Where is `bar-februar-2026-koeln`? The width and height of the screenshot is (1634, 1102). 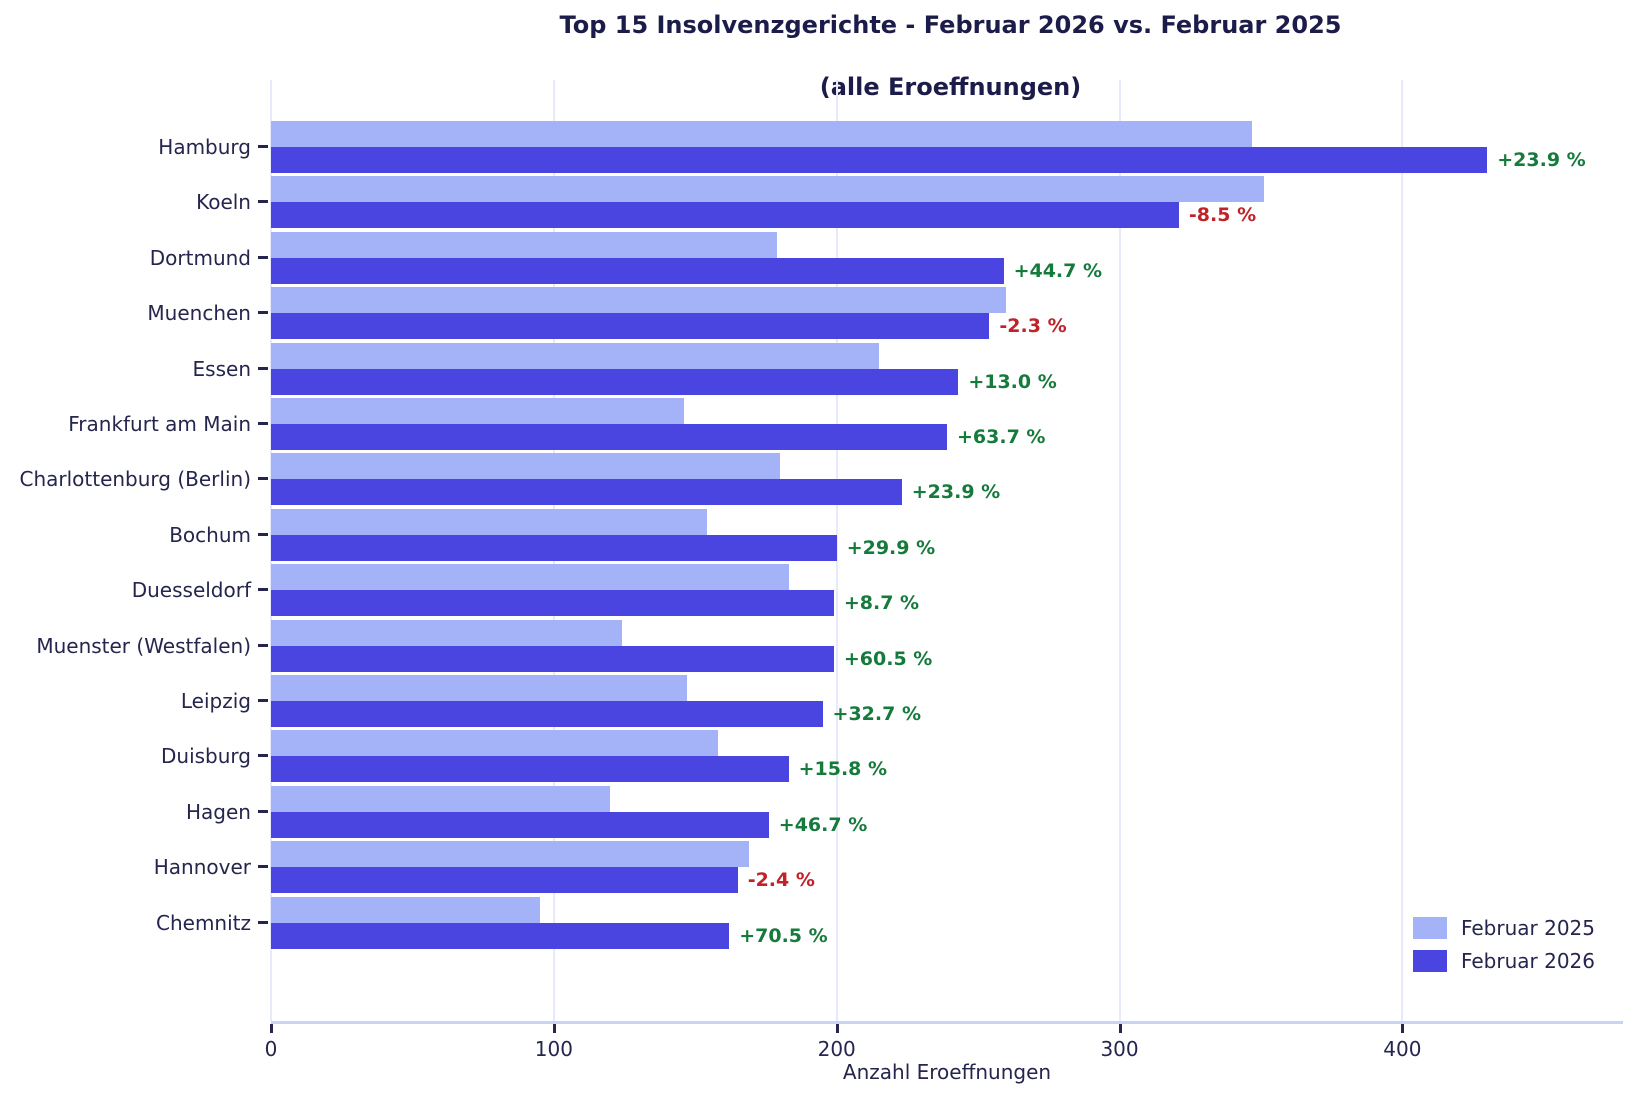
bar-februar-2026-koeln is located at coordinates (725, 215).